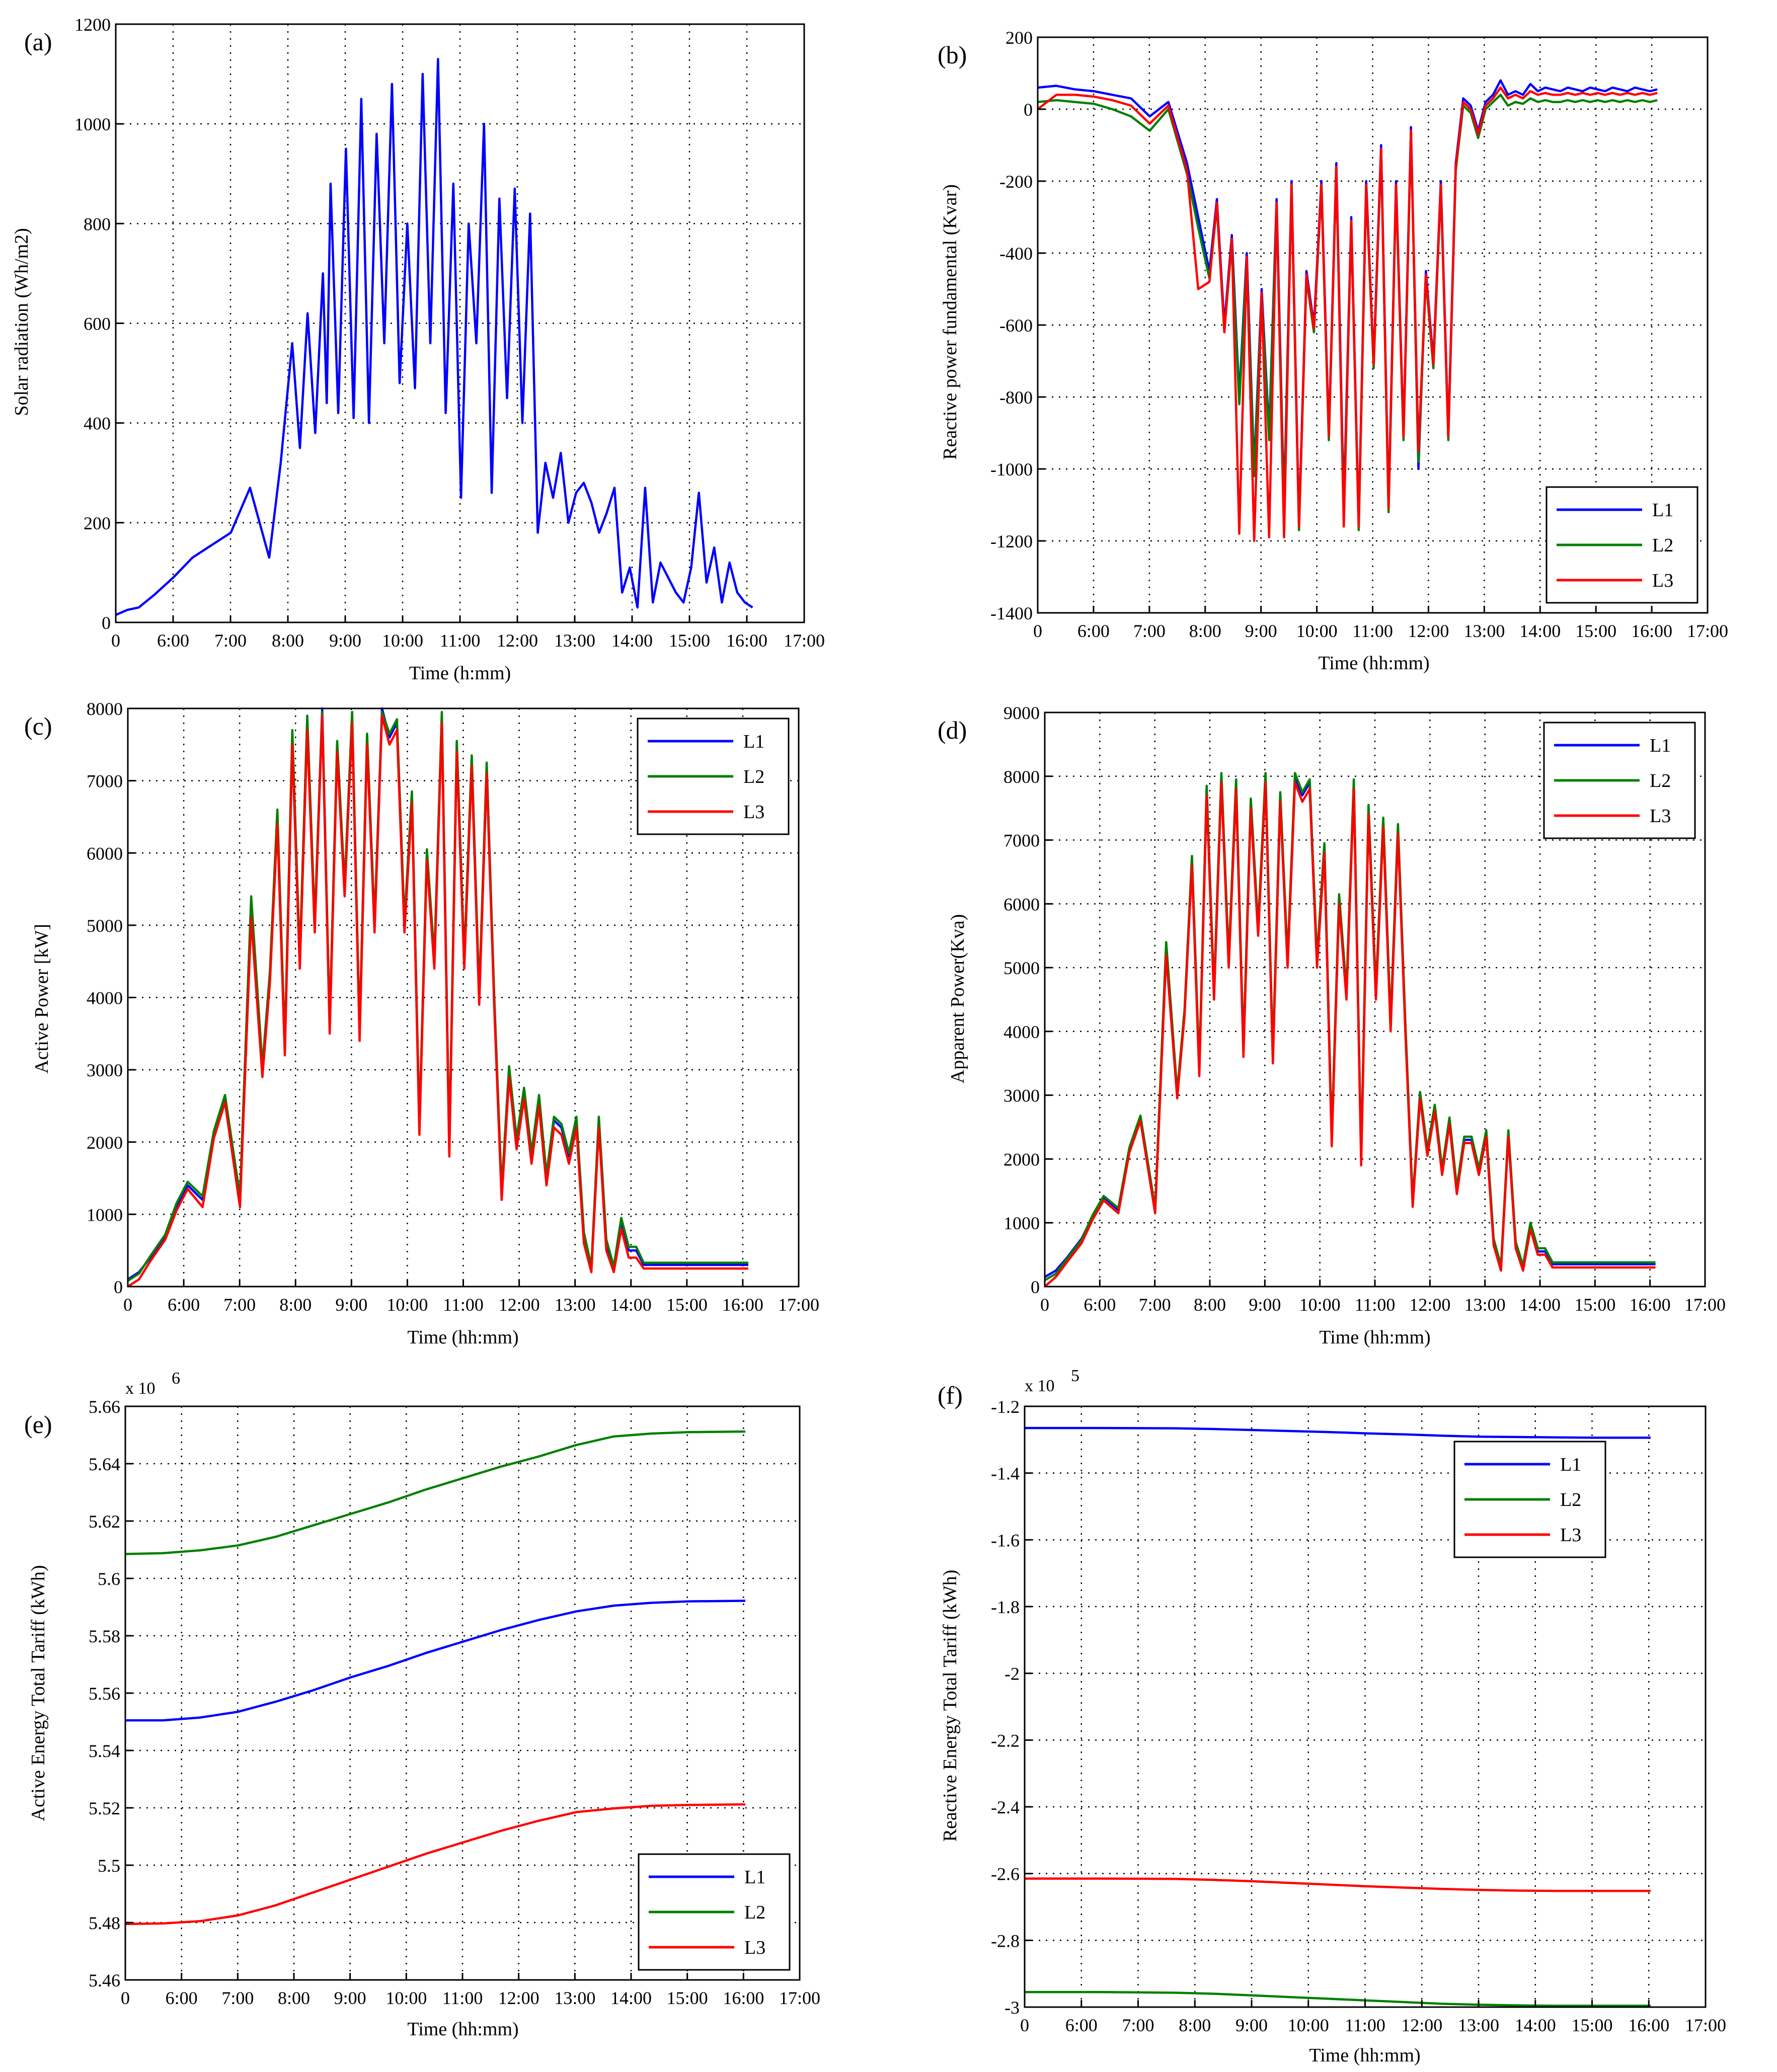  Describe the element at coordinates (1021, 841) in the screenshot. I see `y-tick-label: 7000` at that location.